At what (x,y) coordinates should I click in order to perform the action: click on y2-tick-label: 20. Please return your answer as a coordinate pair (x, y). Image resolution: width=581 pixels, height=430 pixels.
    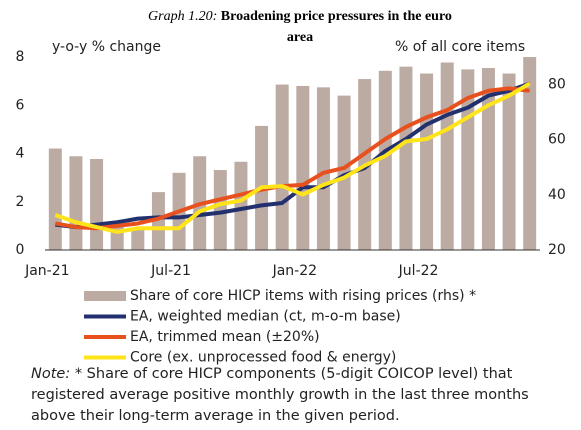
    Looking at the image, I should click on (557, 250).